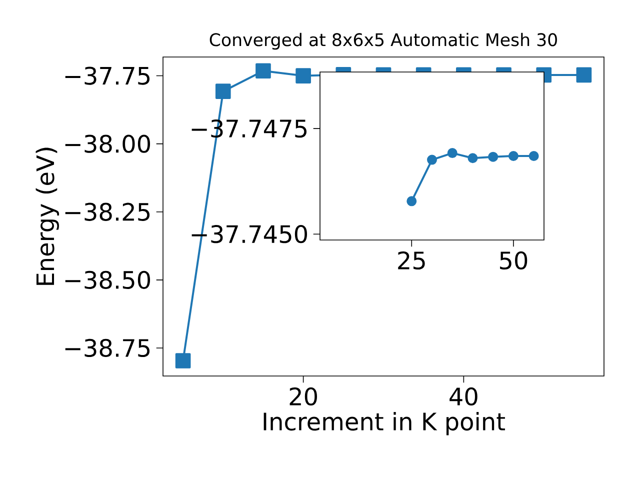 The width and height of the screenshot is (640, 480). What do you see at coordinates (514, 260) in the screenshot?
I see `x-tick-label: 50` at bounding box center [514, 260].